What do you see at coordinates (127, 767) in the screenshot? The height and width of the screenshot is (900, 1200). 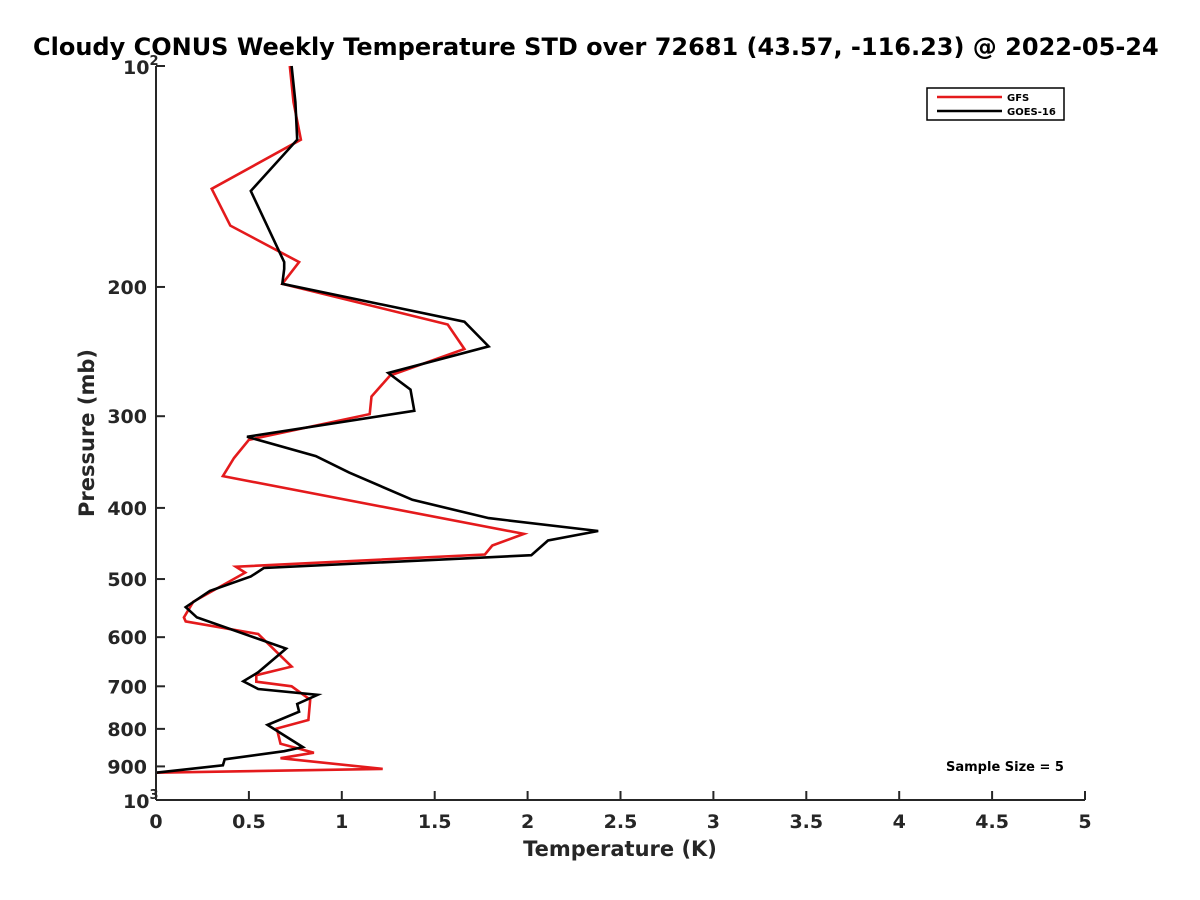 I see `y-tick-label: 900` at bounding box center [127, 767].